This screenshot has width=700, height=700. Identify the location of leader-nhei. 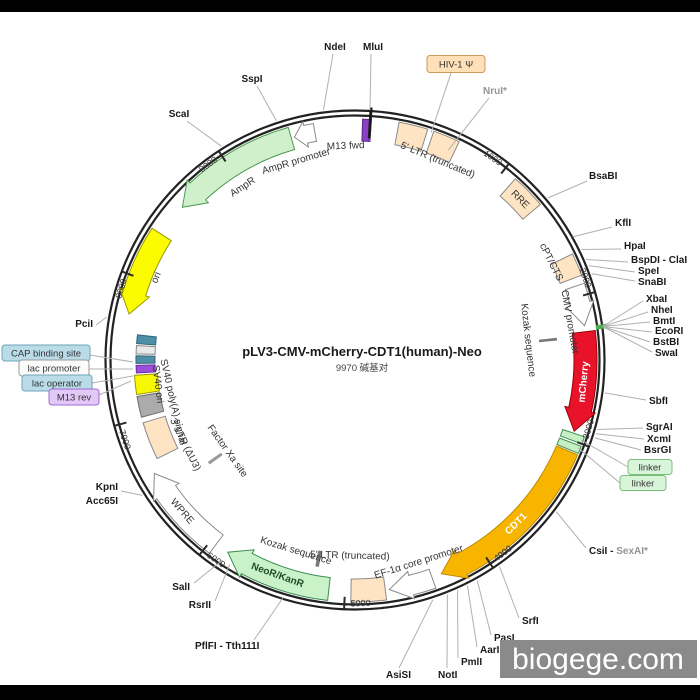
(625, 319).